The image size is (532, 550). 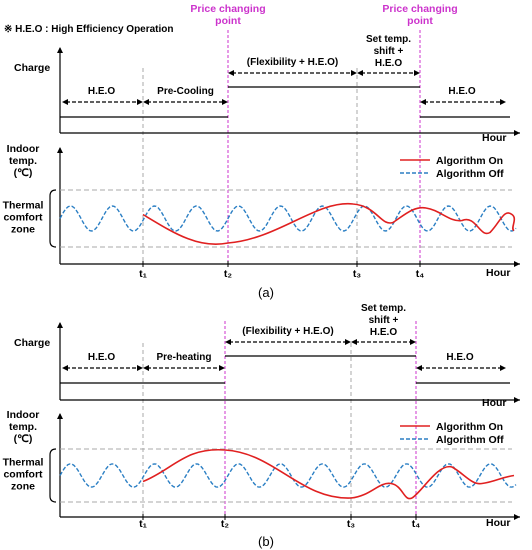 I want to click on segment-label-pre: Pre-Cooling, so click(x=185, y=91).